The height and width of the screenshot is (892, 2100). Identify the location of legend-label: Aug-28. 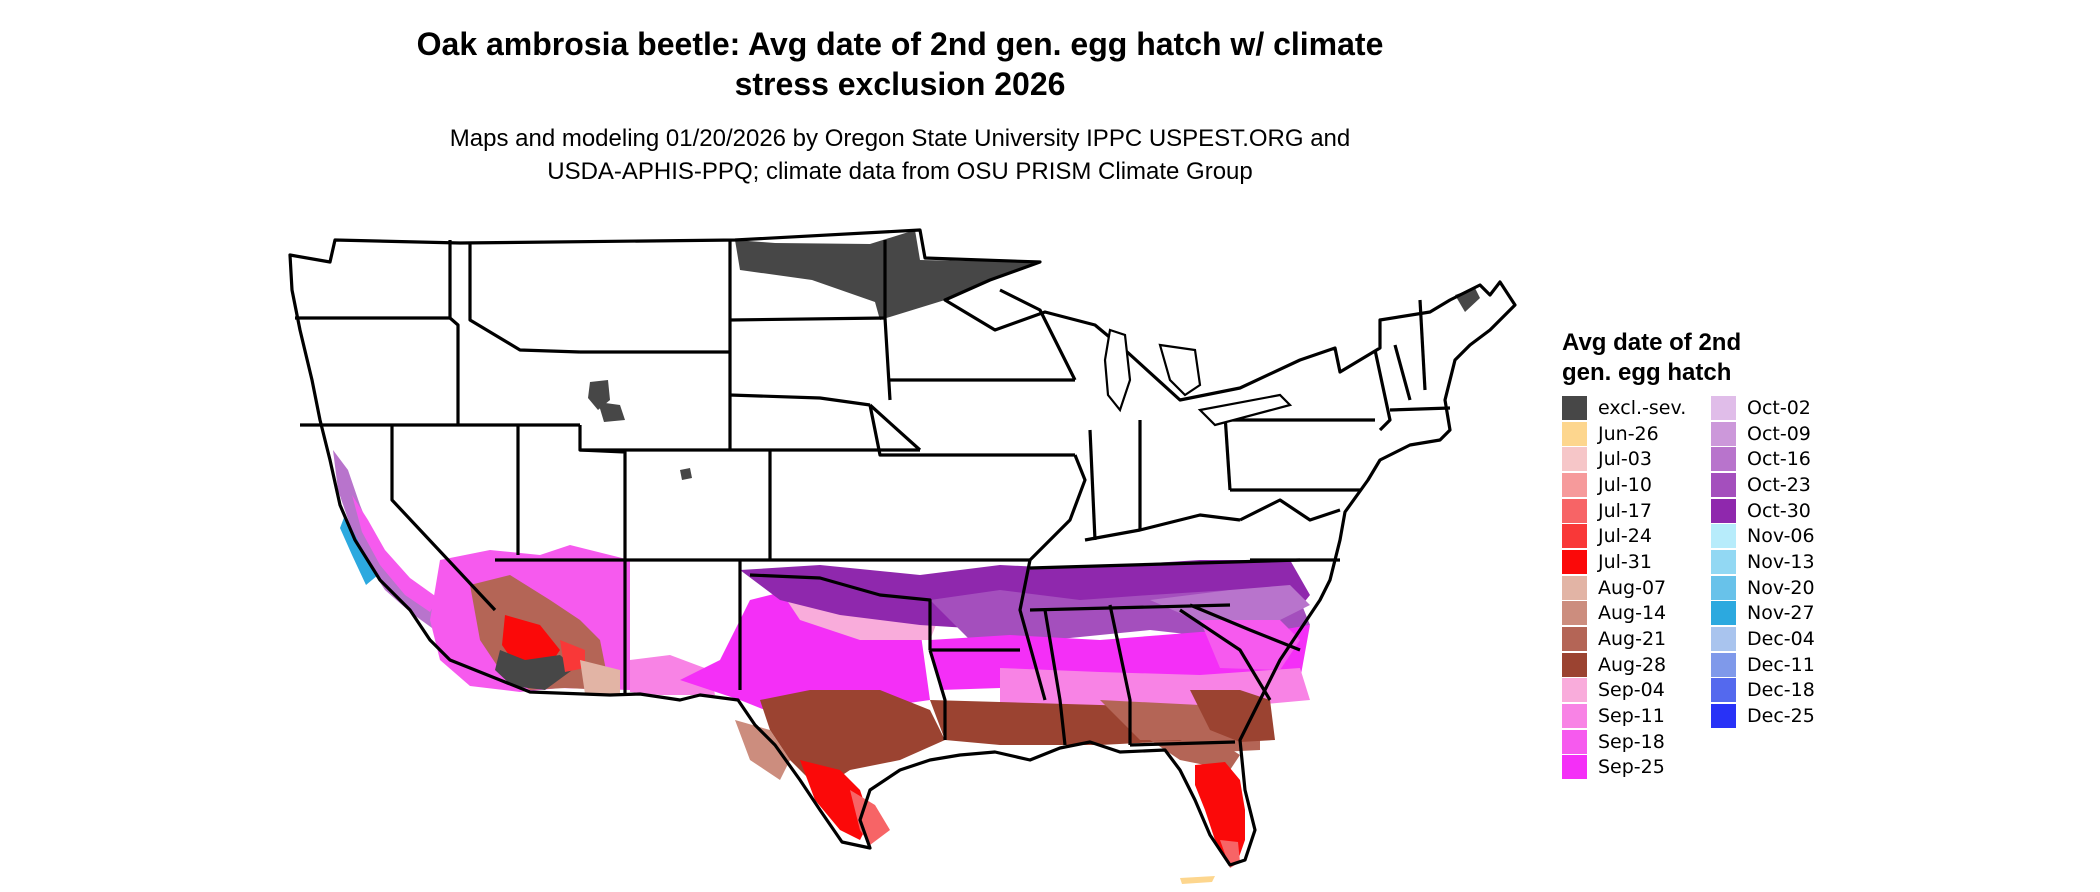
(1632, 664).